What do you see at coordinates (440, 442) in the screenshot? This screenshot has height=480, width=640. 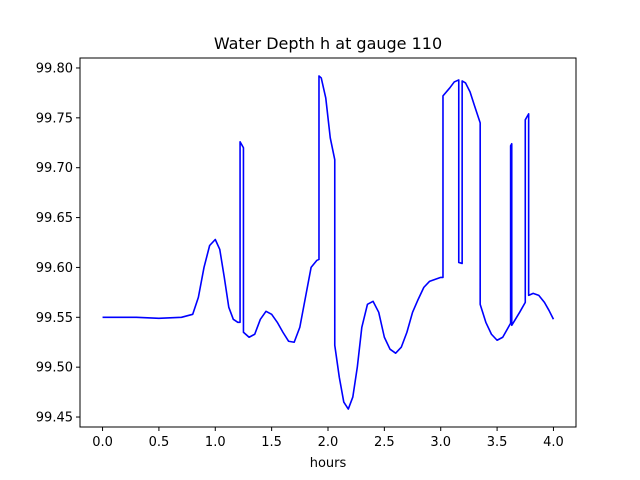 I see `x-tick-label: 3.0` at bounding box center [440, 442].